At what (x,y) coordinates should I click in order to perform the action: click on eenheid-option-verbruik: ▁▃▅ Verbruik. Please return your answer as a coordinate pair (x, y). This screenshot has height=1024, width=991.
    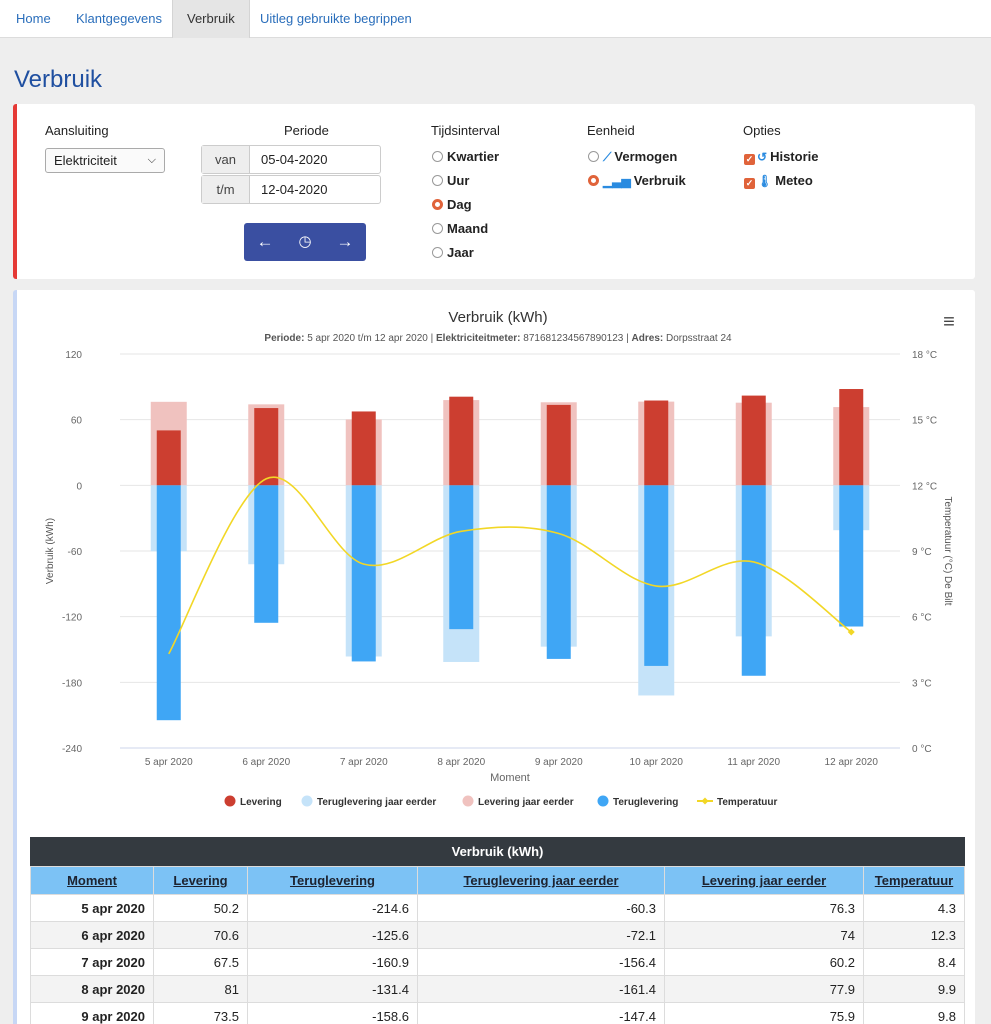
    Looking at the image, I should click on (637, 181).